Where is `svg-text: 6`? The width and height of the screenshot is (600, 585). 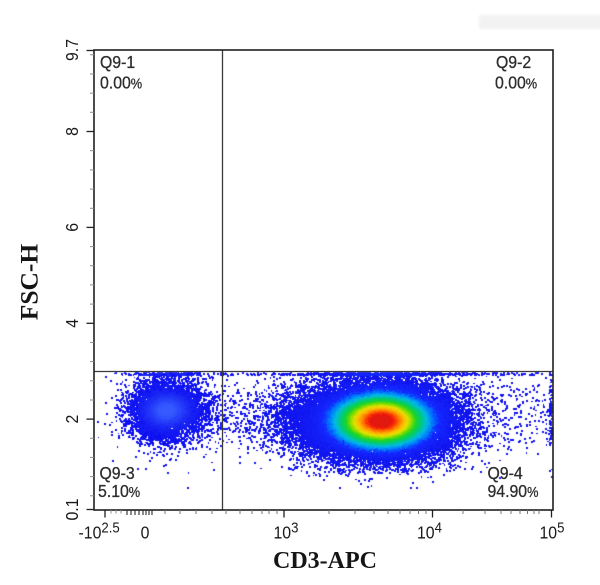
svg-text: 6 is located at coordinates (72, 227).